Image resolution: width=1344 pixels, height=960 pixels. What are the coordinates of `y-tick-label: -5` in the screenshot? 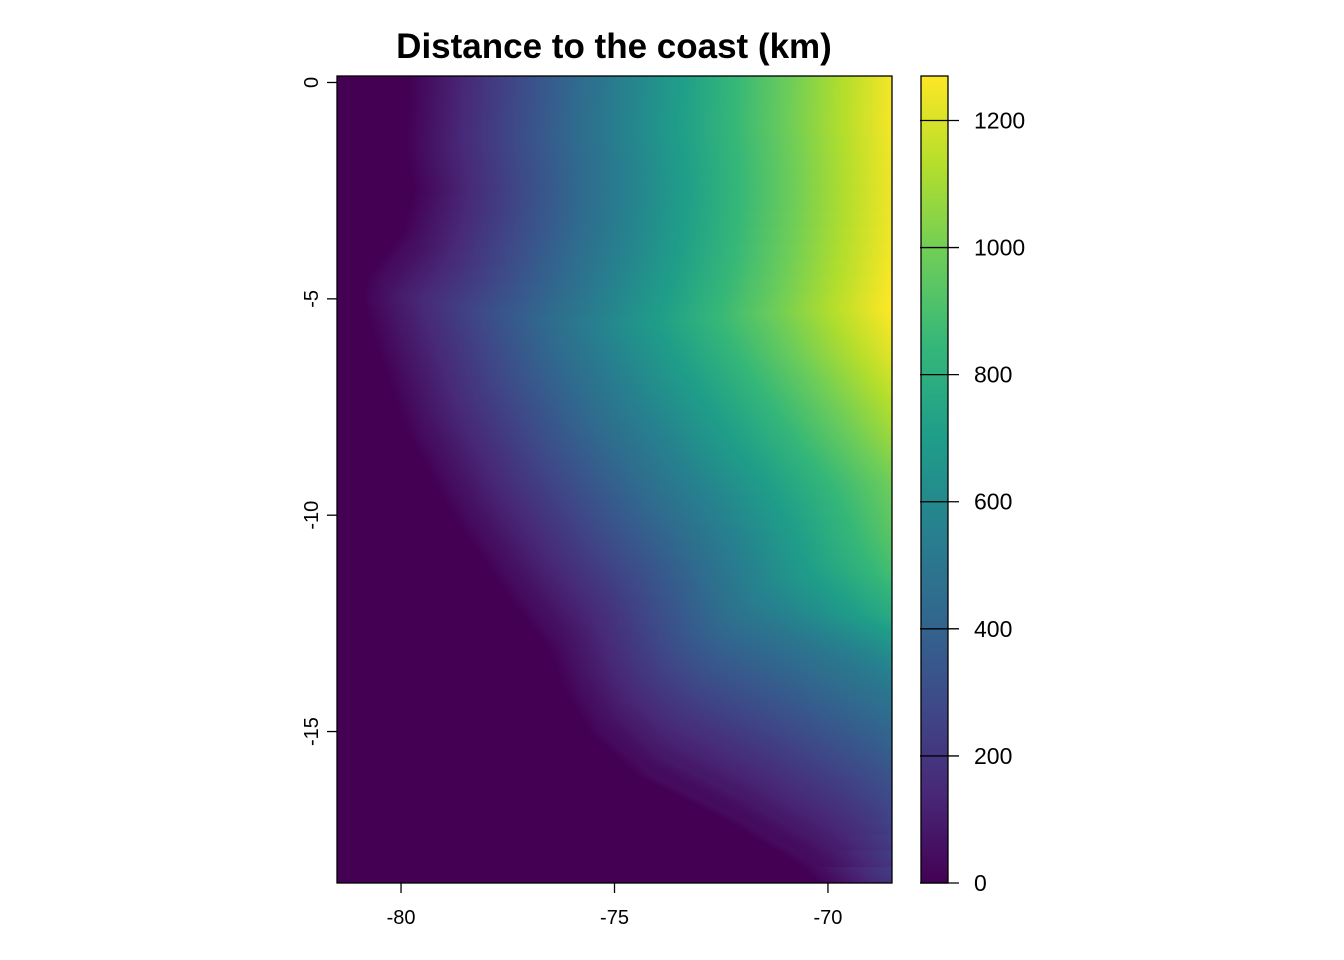 It's located at (312, 299).